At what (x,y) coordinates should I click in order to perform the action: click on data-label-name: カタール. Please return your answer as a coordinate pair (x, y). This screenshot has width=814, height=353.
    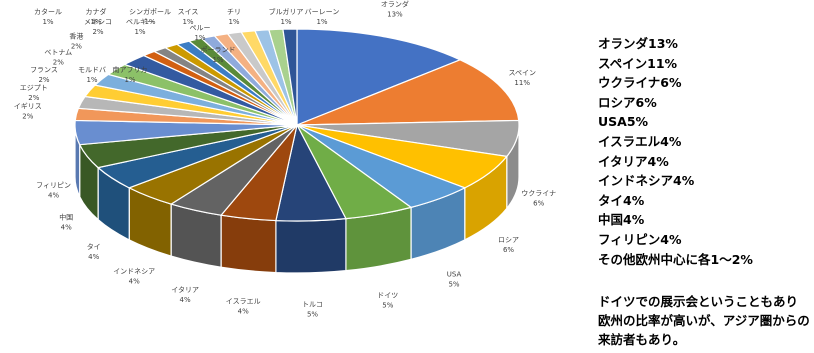
    Looking at the image, I should click on (48, 11).